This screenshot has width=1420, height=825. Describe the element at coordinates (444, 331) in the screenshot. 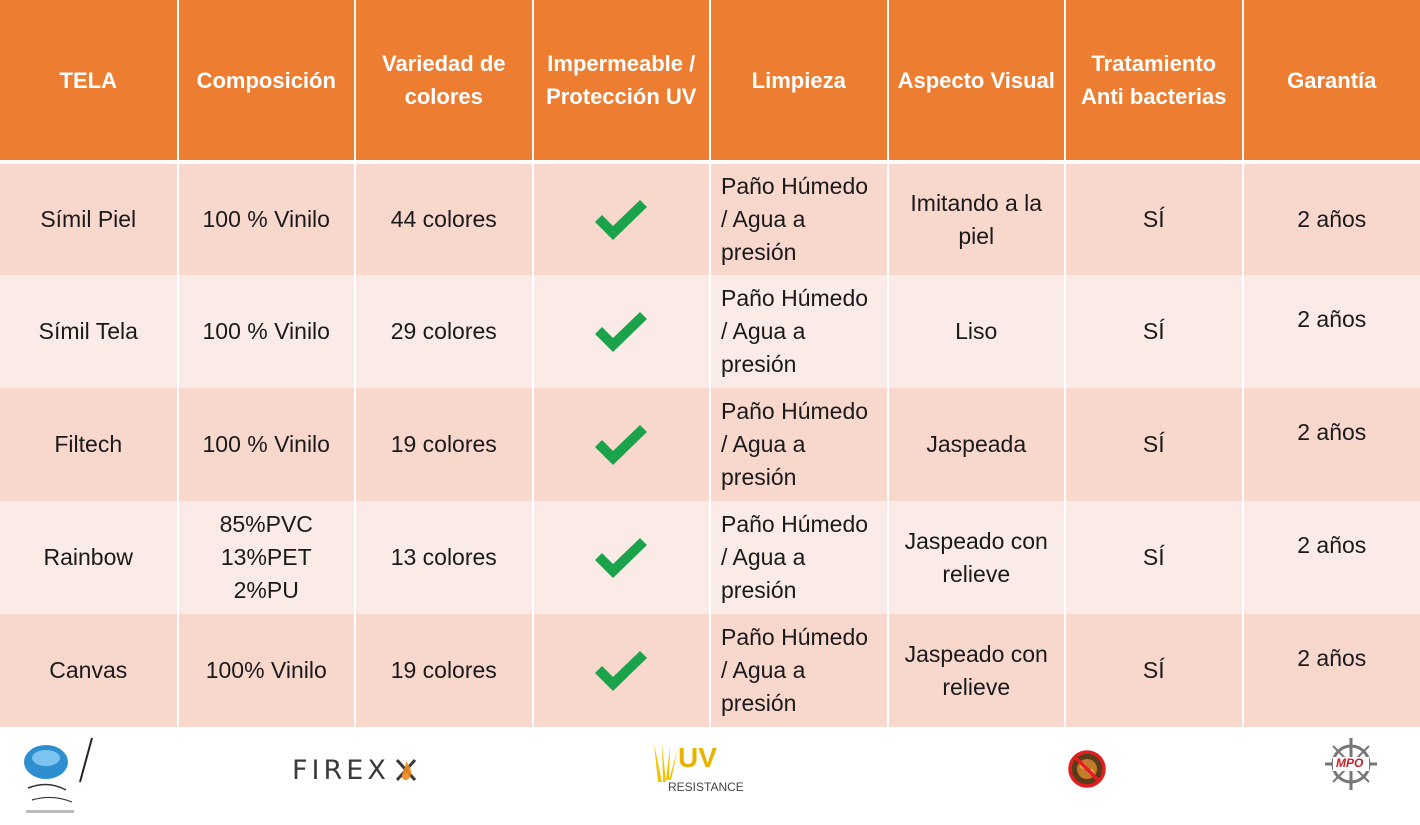

I see `cell-colores: 29 colores` at that location.